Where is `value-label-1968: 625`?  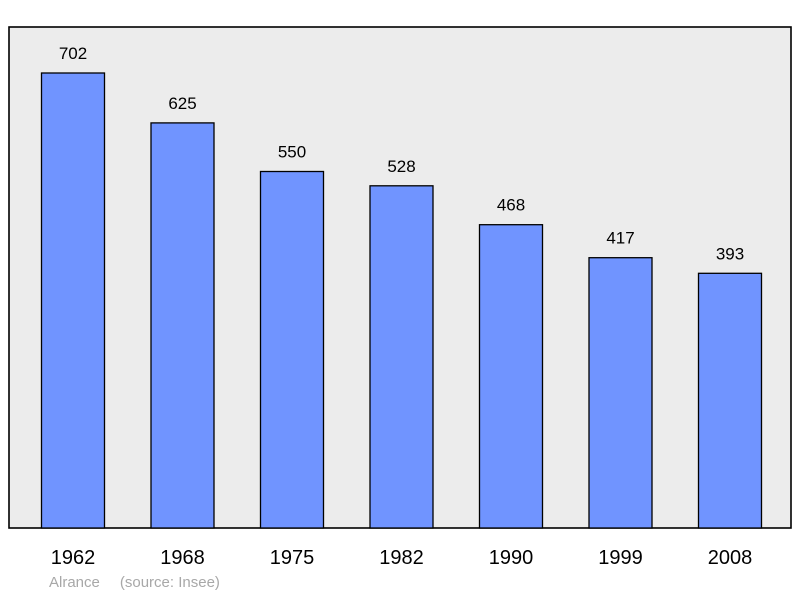
value-label-1968: 625 is located at coordinates (182, 103).